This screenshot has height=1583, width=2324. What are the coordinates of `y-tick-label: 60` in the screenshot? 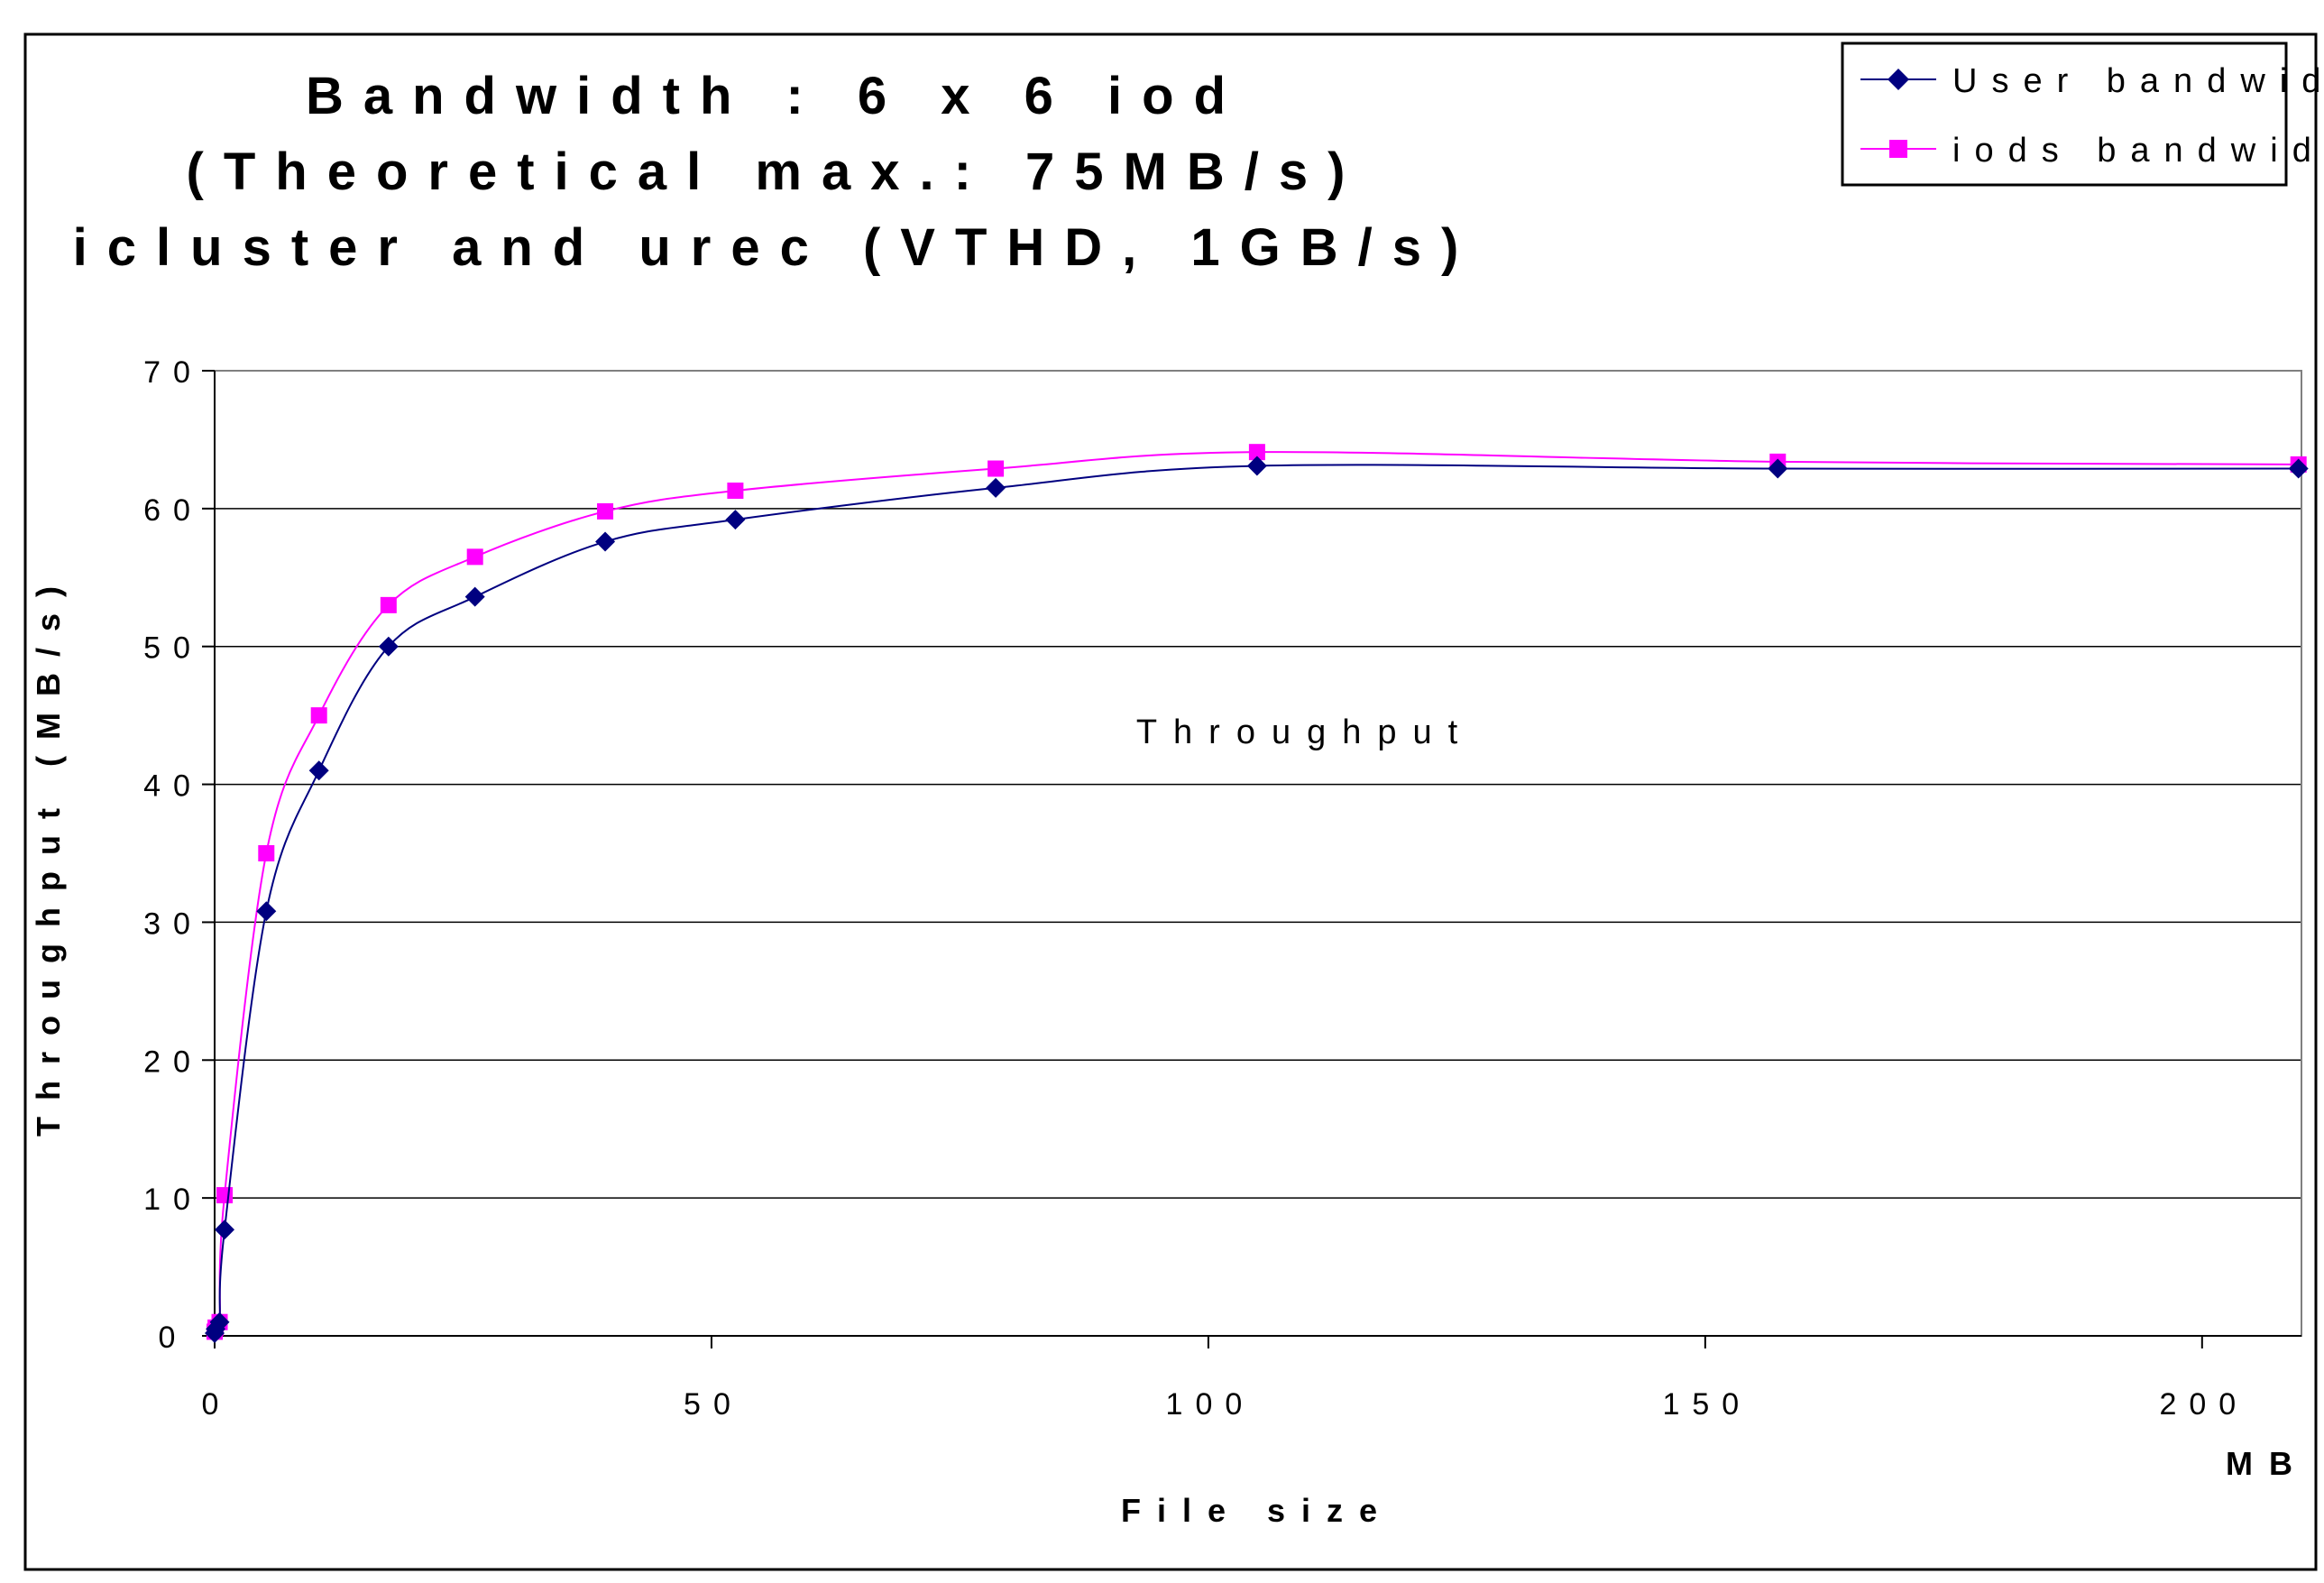 It's located at (173, 511).